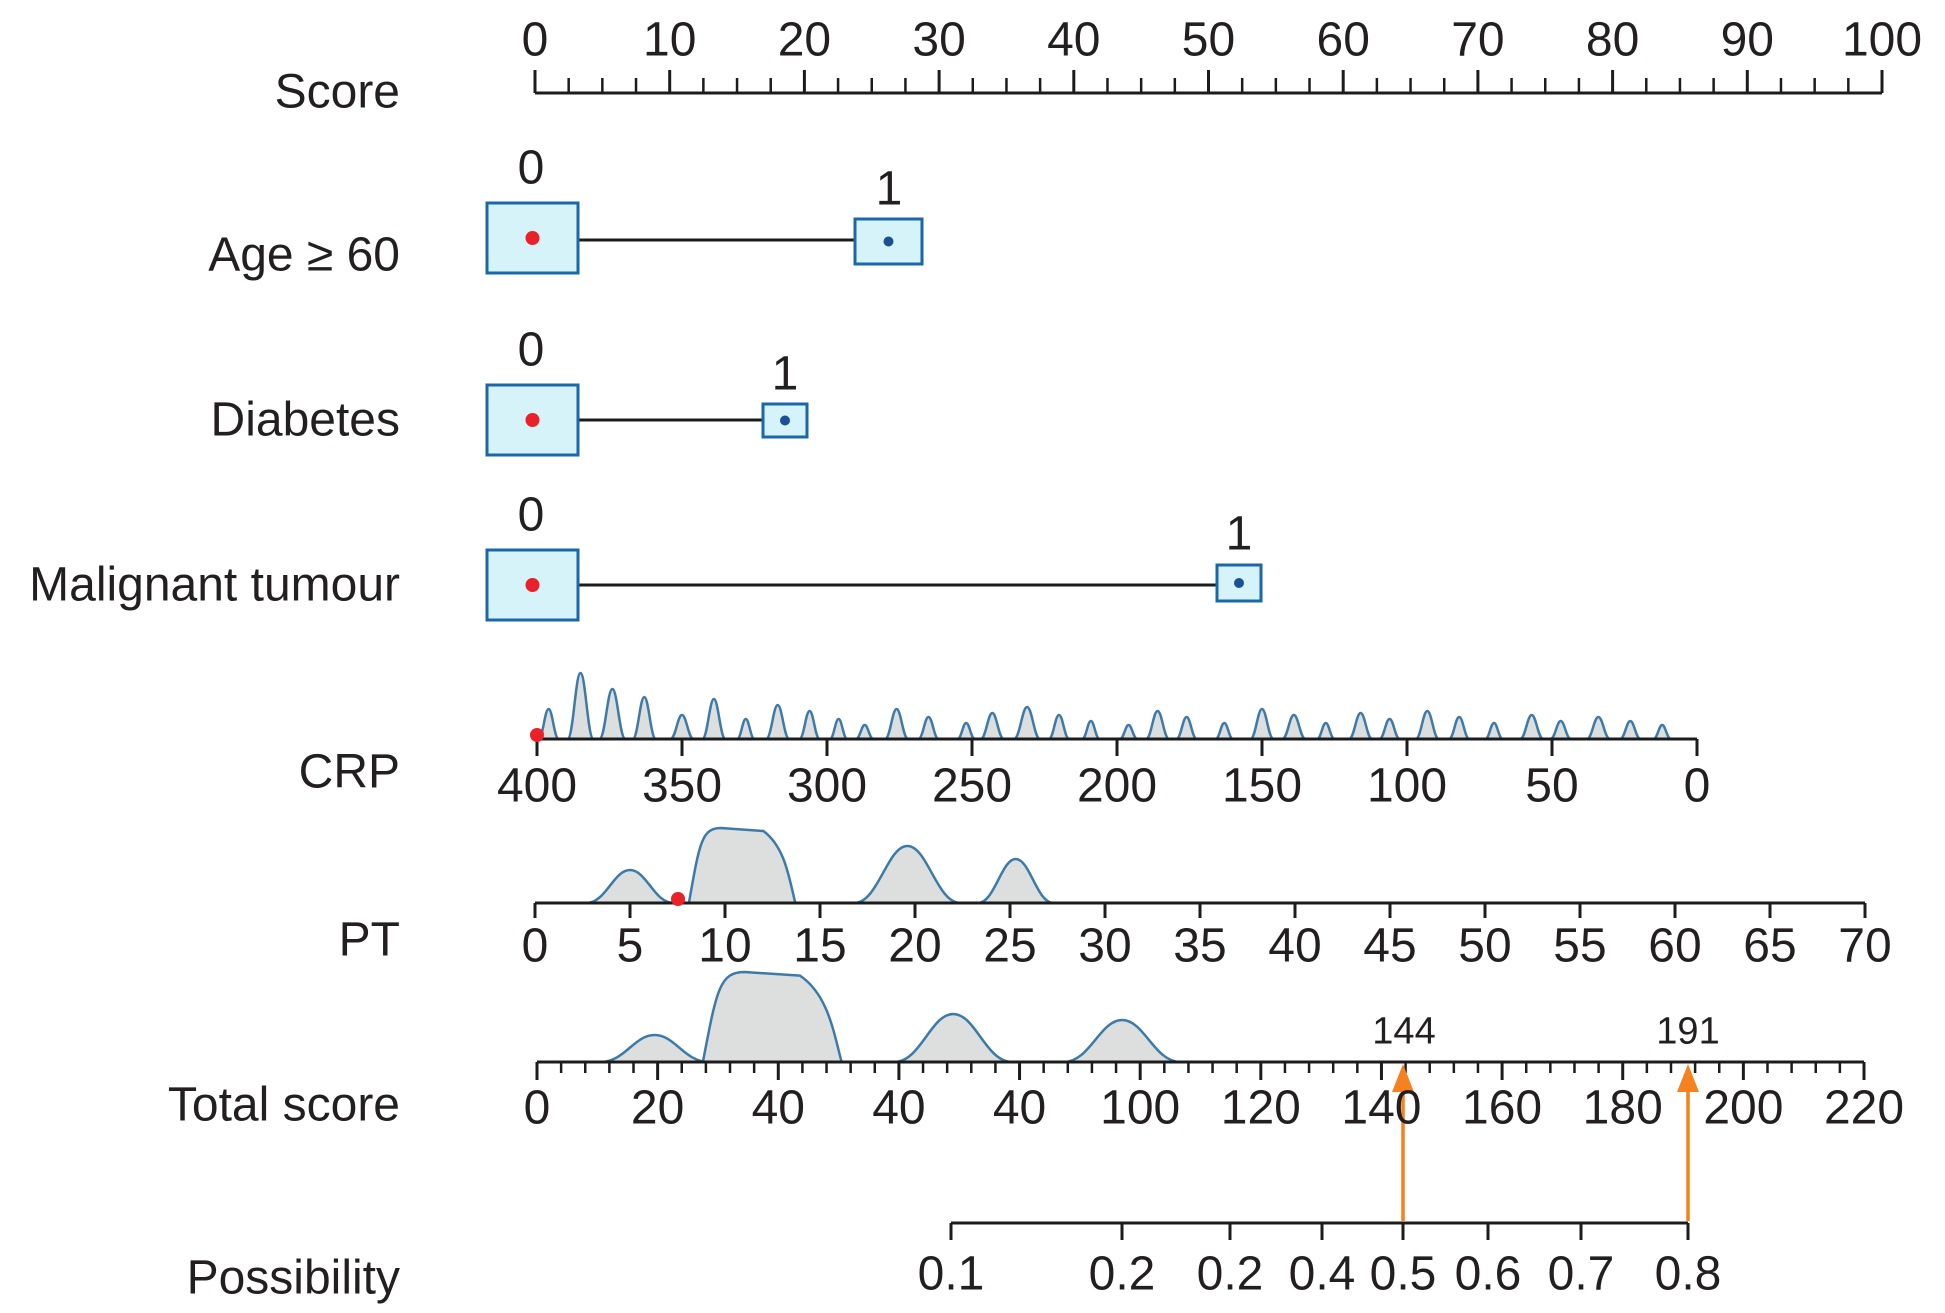 The height and width of the screenshot is (1313, 1945). I want to click on row-label-pt: PT, so click(369, 940).